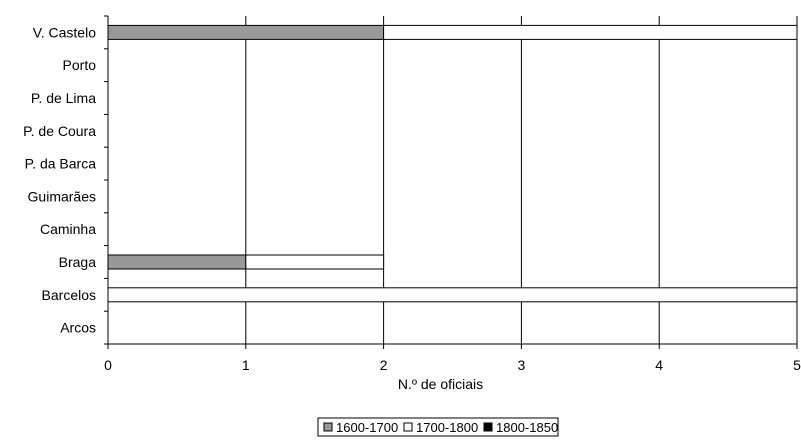 This screenshot has height=443, width=801. Describe the element at coordinates (315, 262) in the screenshot. I see `bar-1700-1800-Braga` at that location.